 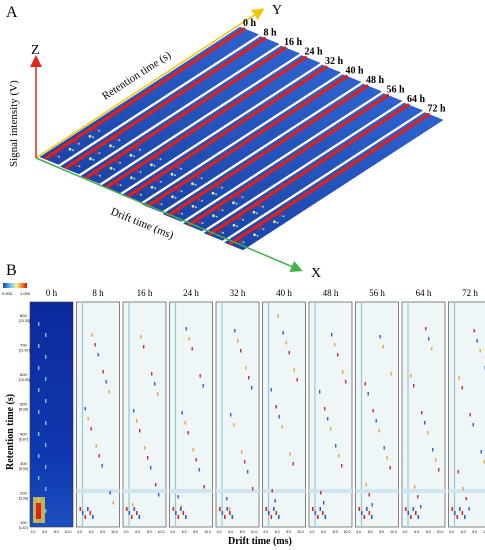 What do you see at coordinates (260, 541) in the screenshot?
I see `drift-time-label-b: Drift time (ms)` at bounding box center [260, 541].